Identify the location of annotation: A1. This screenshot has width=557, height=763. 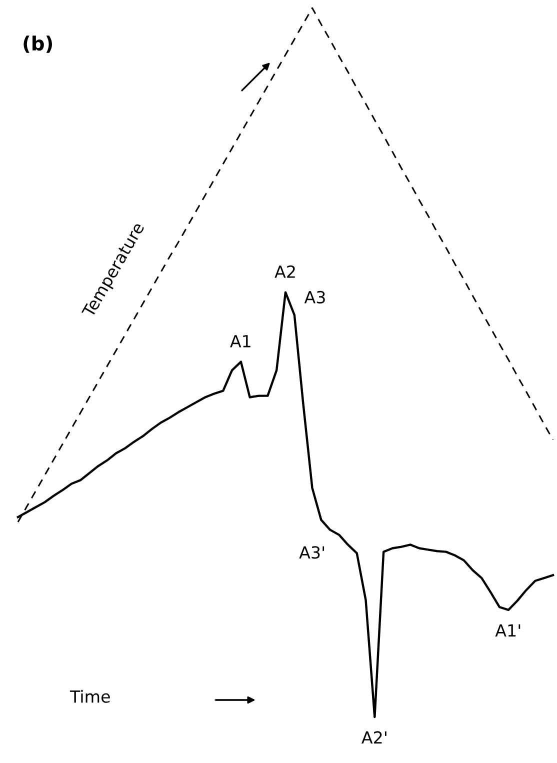
(240, 341).